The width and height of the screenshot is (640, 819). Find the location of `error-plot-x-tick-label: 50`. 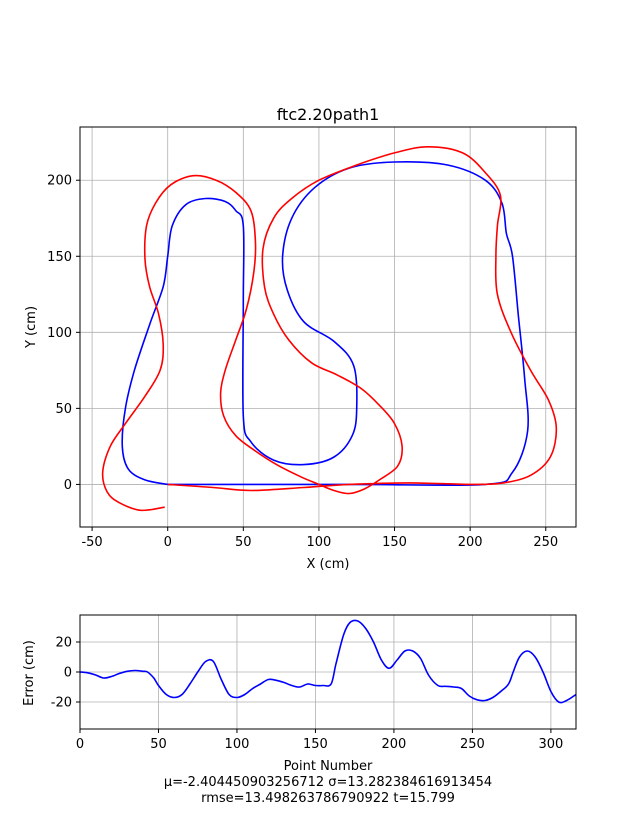

error-plot-x-tick-label: 50 is located at coordinates (158, 744).